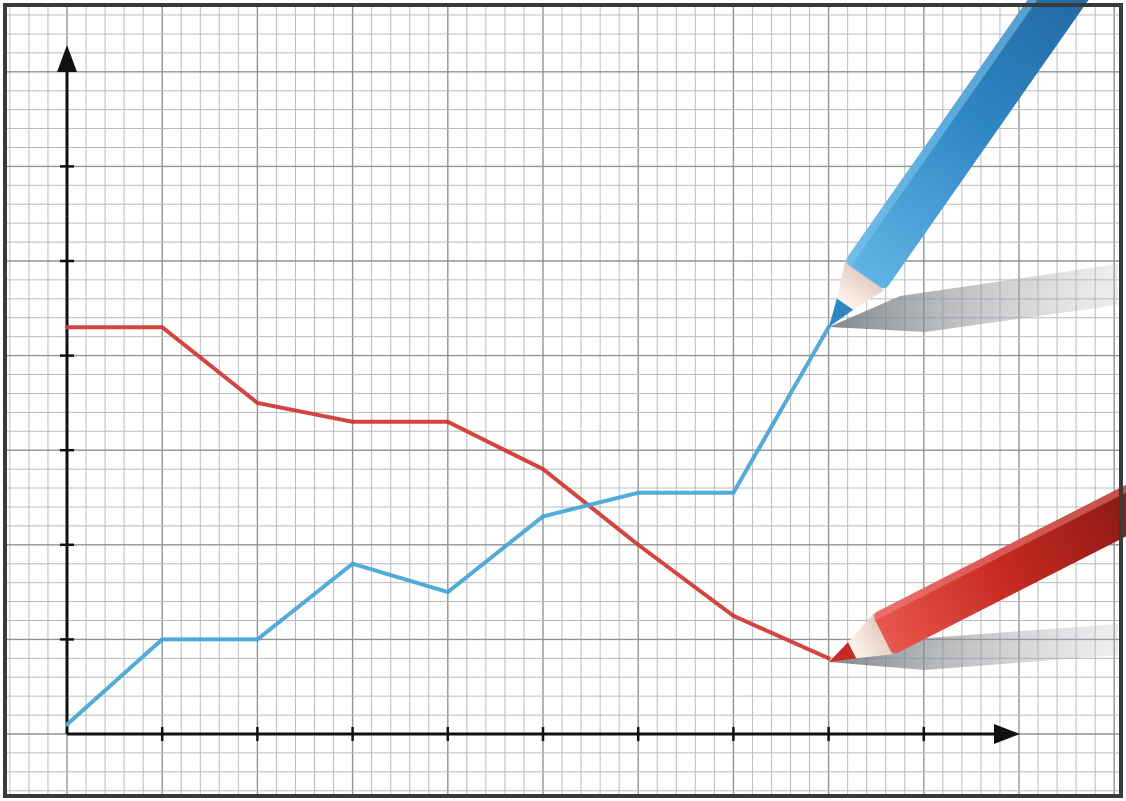 Image resolution: width=1126 pixels, height=801 pixels. I want to click on blue-pencil-shadow, so click(973, 298).